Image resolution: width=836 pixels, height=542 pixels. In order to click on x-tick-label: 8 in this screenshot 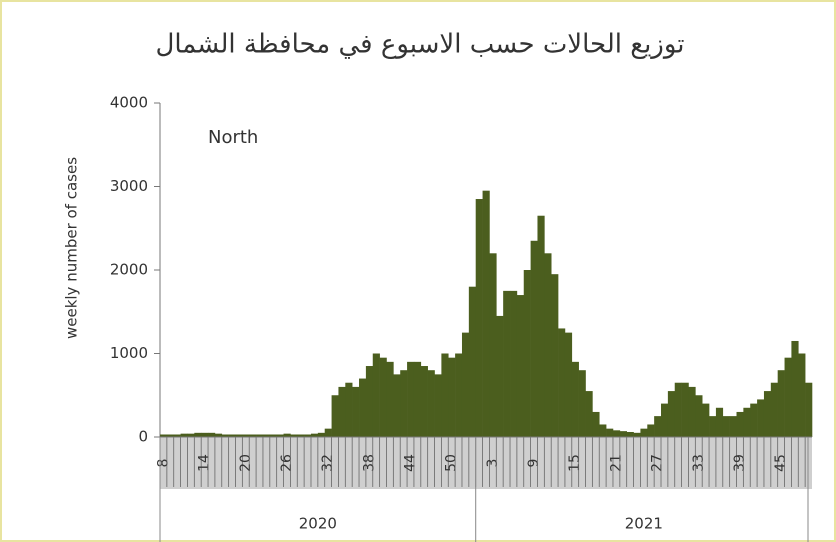, I will do `click(163, 463)`.